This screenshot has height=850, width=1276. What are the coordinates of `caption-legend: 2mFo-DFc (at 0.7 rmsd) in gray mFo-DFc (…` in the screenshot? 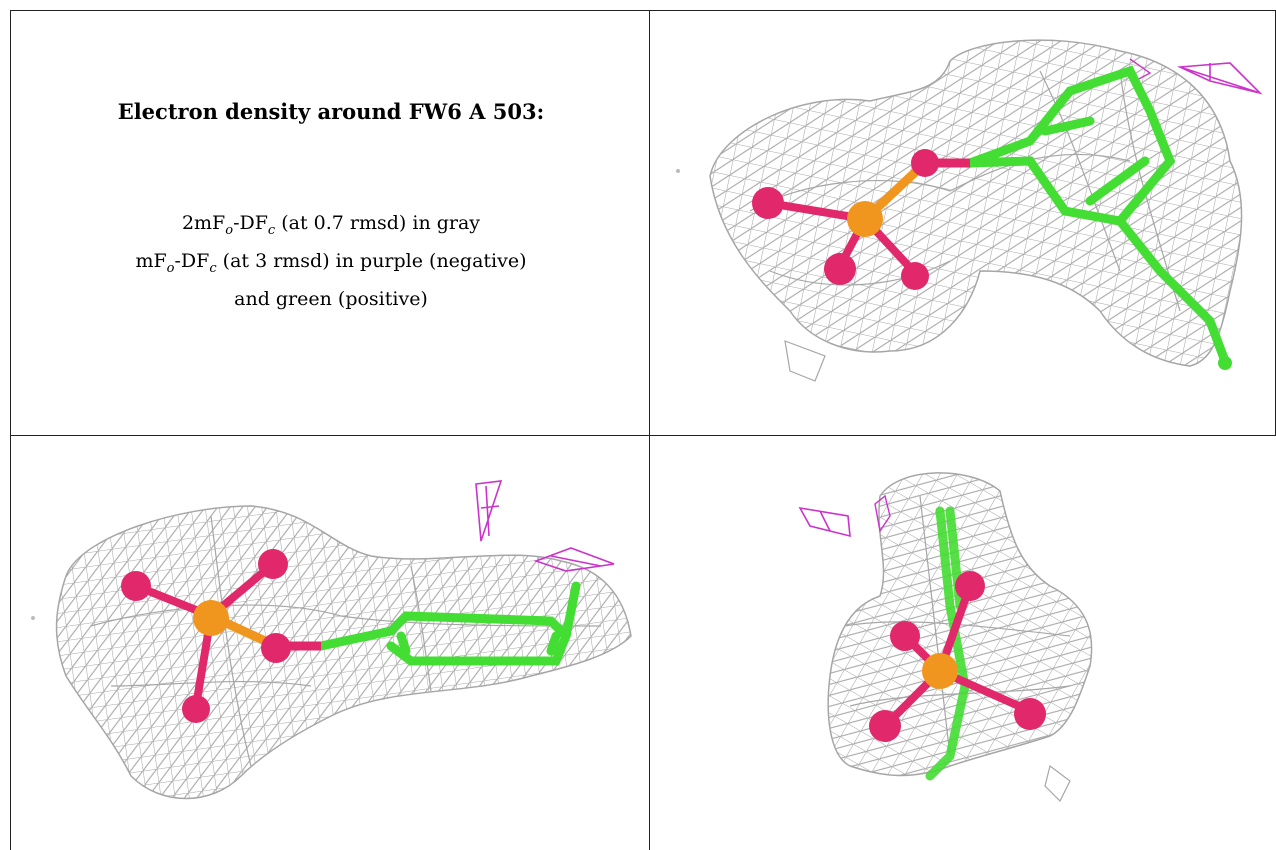 It's located at (330, 261).